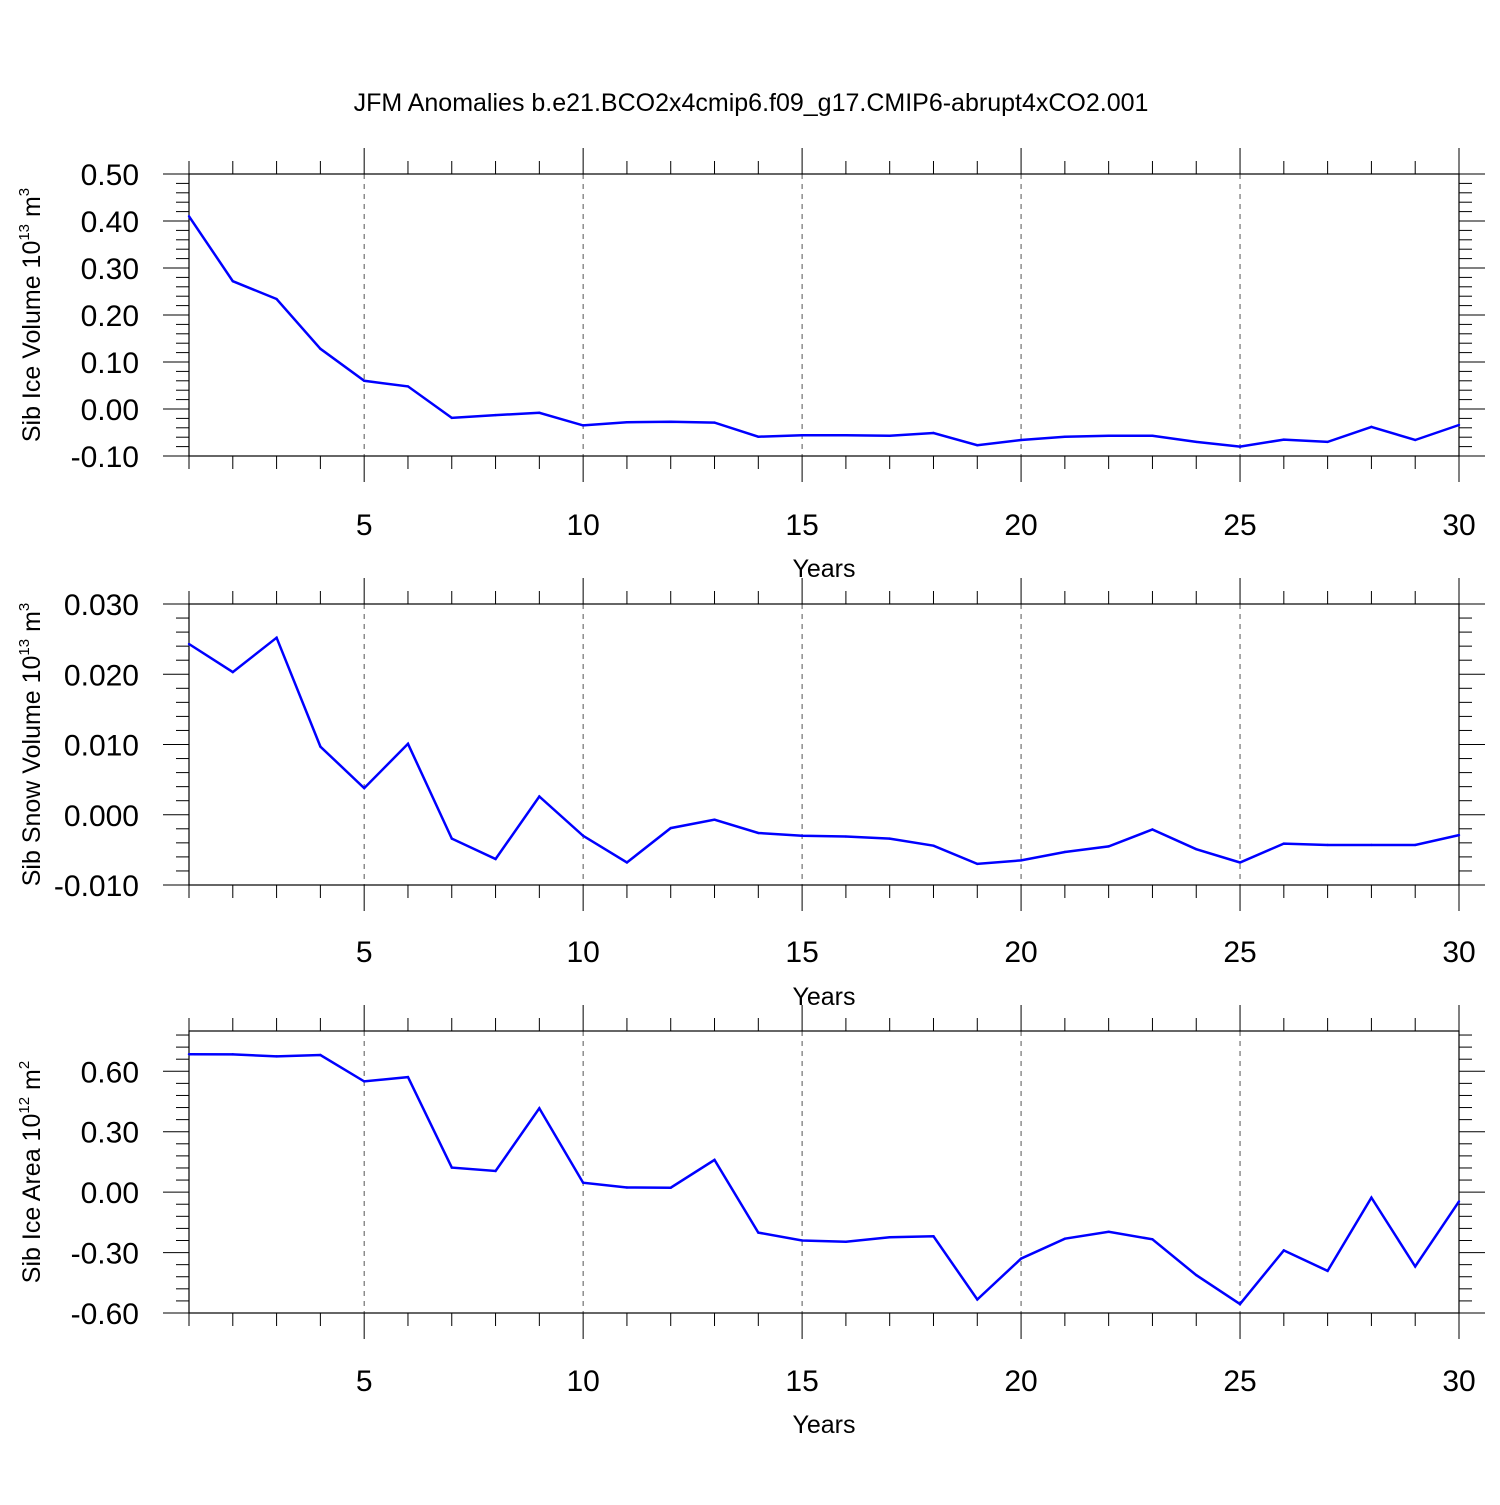 The image size is (1500, 1505). What do you see at coordinates (110, 410) in the screenshot?
I see `y-tick-label: 0.00` at bounding box center [110, 410].